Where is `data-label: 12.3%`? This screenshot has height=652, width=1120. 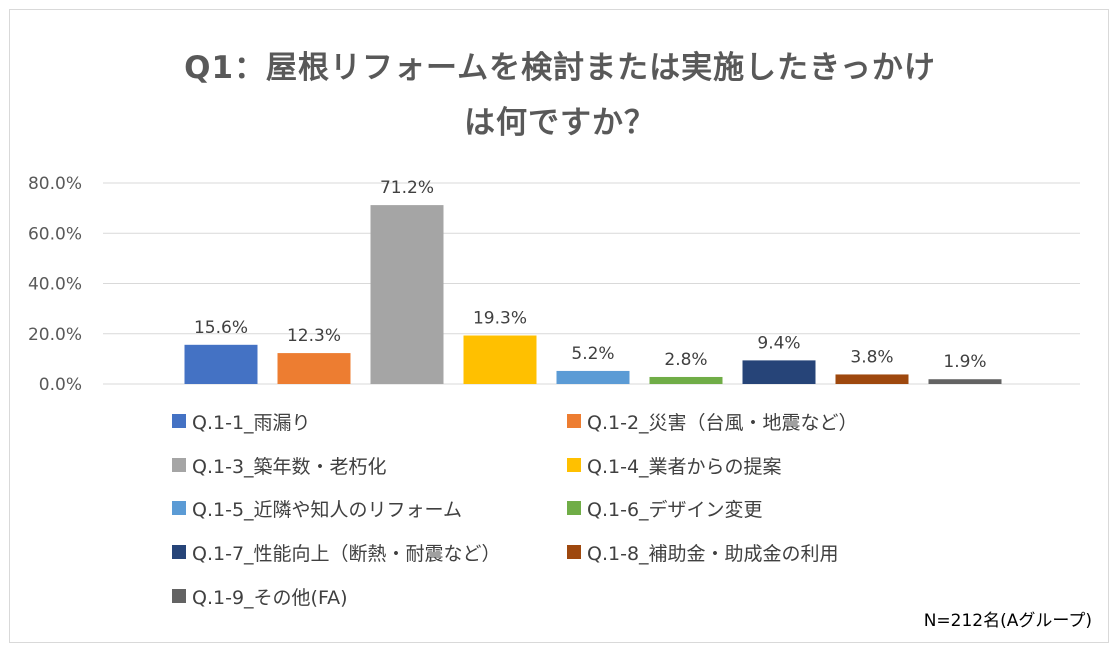 data-label: 12.3% is located at coordinates (314, 336).